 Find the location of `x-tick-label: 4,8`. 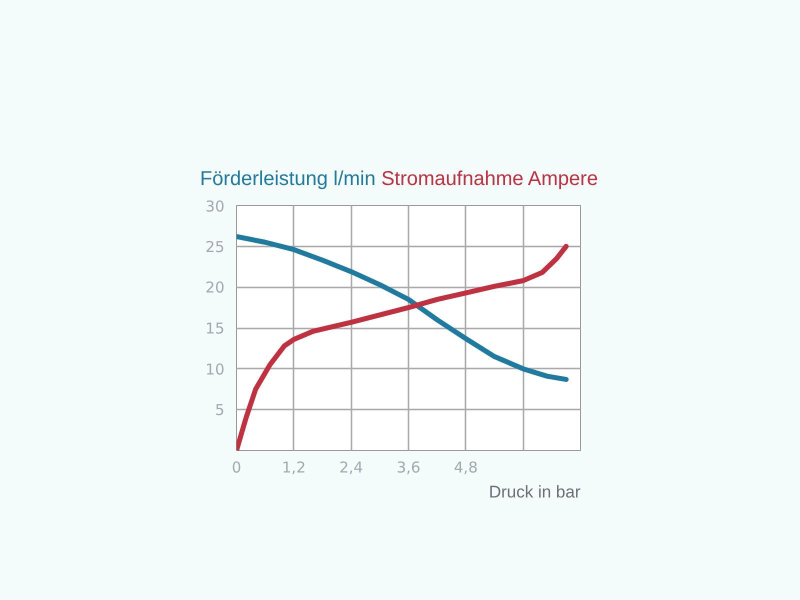

x-tick-label: 4,8 is located at coordinates (466, 467).